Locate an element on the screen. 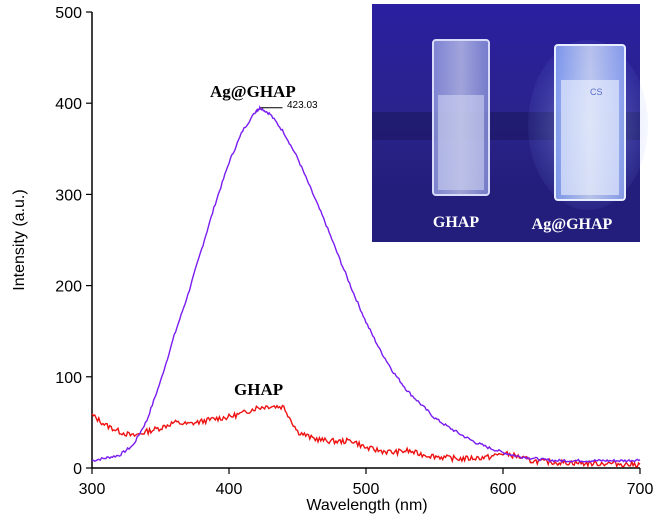  cuvette-ag-ghap-outline is located at coordinates (590, 122).